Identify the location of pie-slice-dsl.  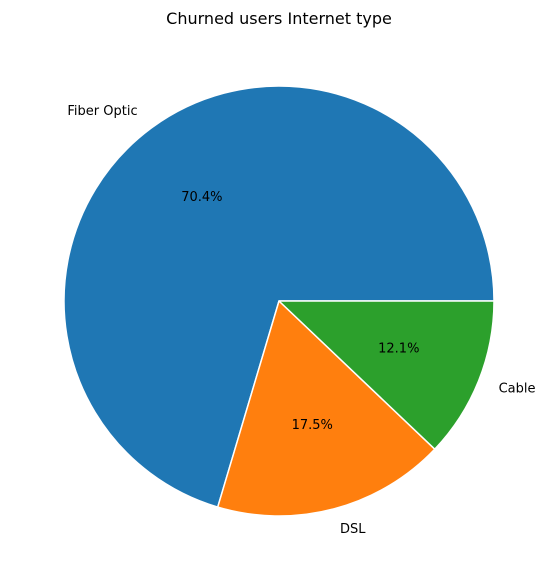
(326, 408).